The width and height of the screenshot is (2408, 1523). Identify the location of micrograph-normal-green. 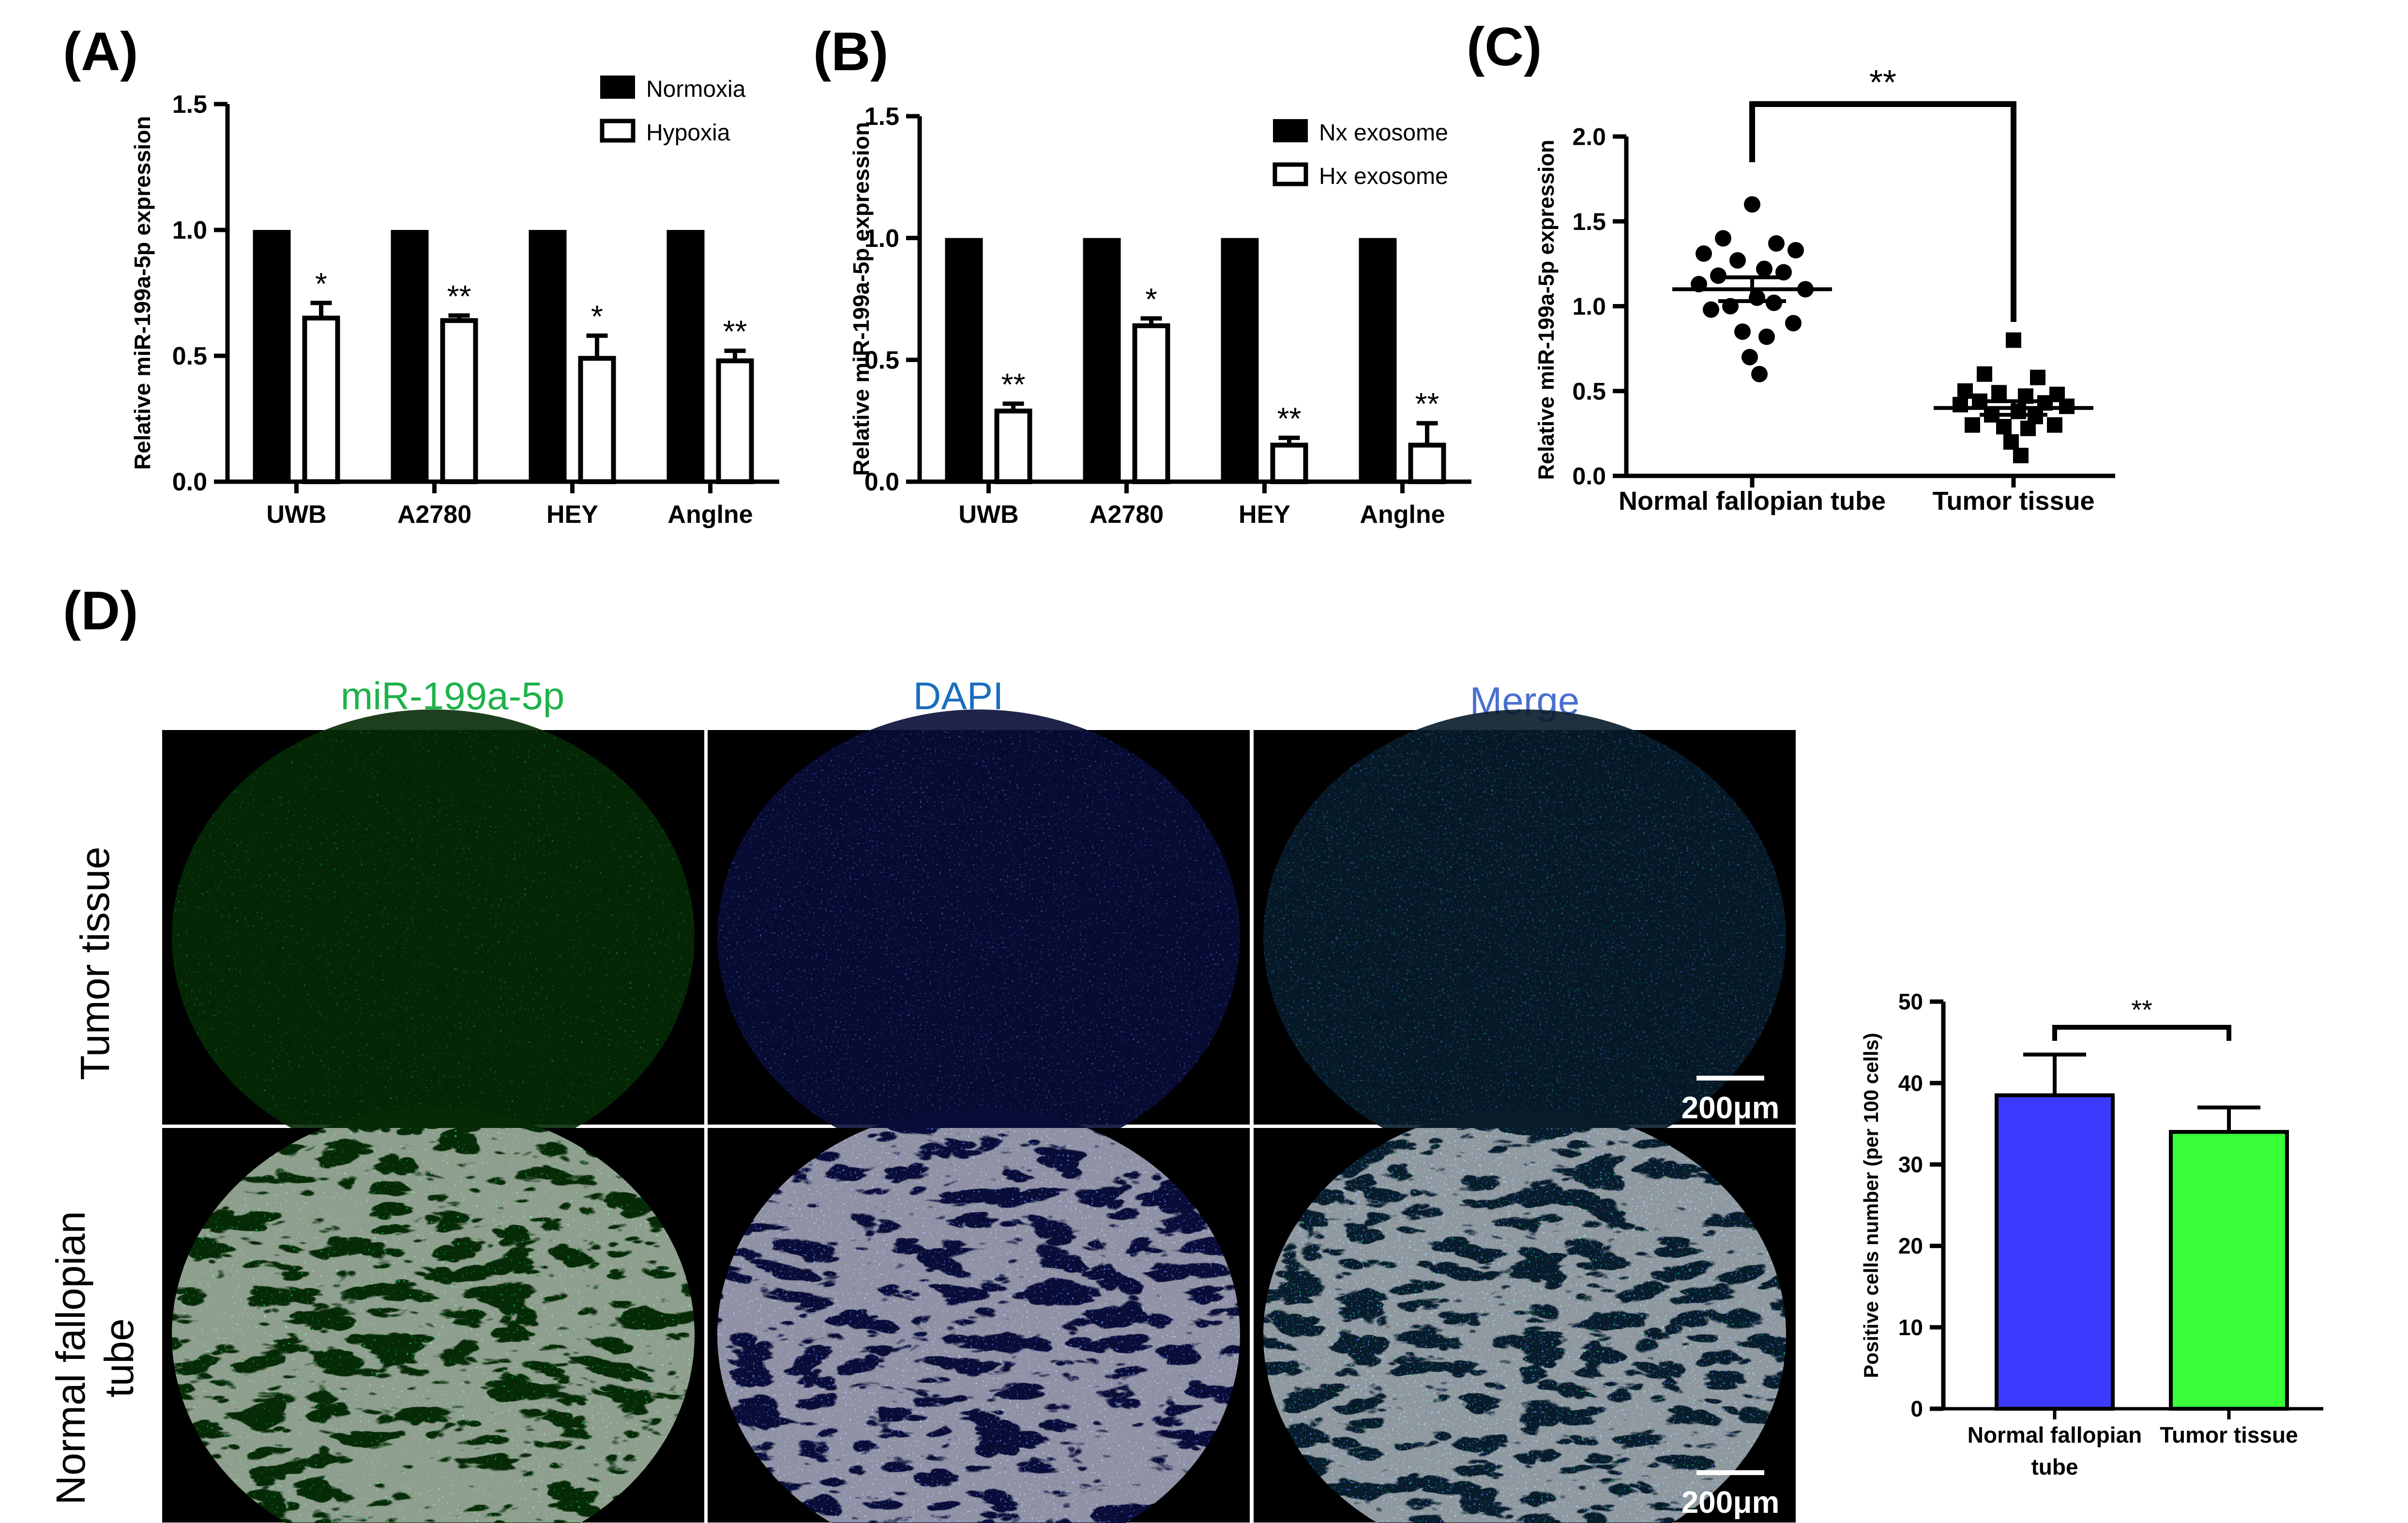
(433, 1315).